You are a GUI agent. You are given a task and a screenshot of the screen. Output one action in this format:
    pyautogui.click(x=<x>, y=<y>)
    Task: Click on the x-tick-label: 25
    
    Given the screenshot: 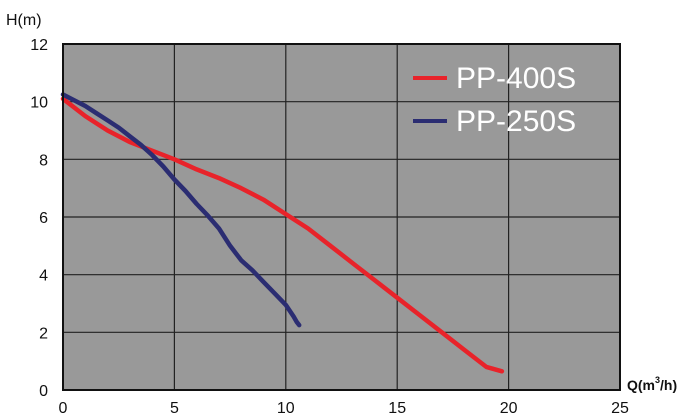 What is the action you would take?
    pyautogui.click(x=620, y=408)
    